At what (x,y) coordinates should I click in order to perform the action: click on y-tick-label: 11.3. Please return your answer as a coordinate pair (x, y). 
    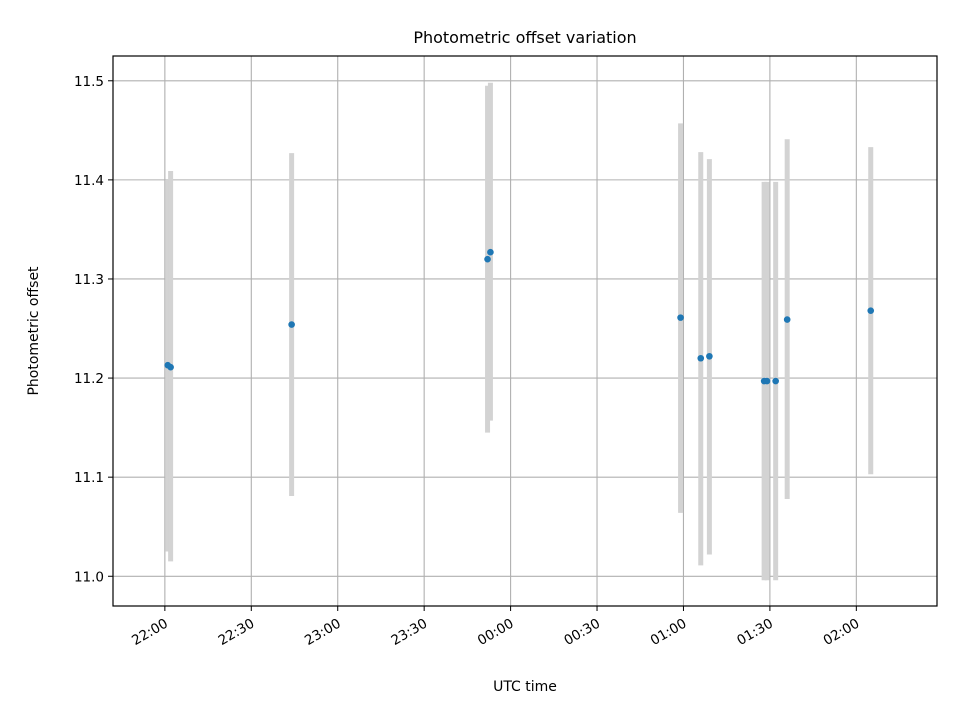
    Looking at the image, I should click on (89, 280).